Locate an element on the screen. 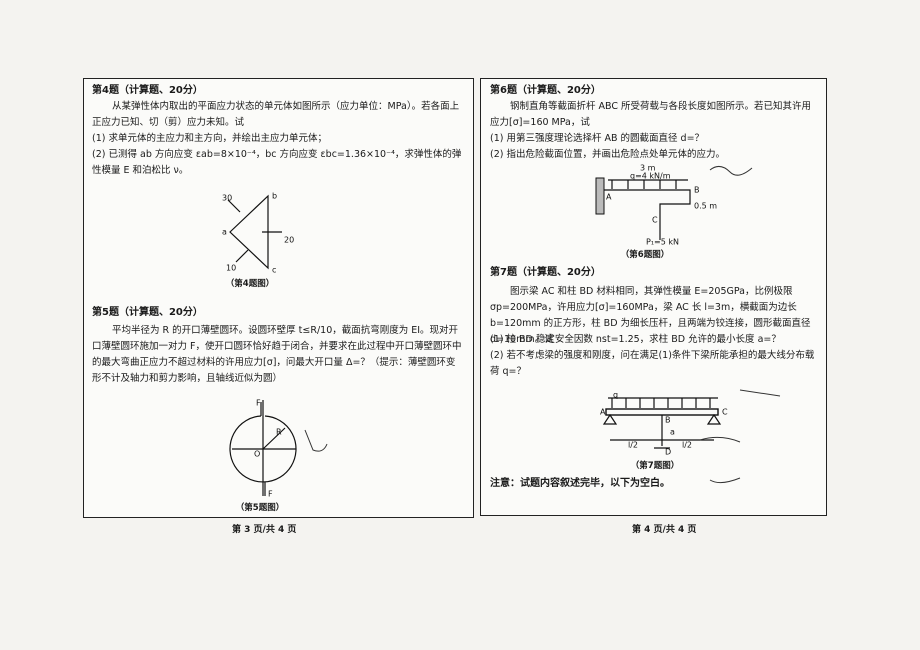  paragraph: (1) 求单元体的主应力和主方向，并绘出主应力单元体； is located at coordinates (209, 138).